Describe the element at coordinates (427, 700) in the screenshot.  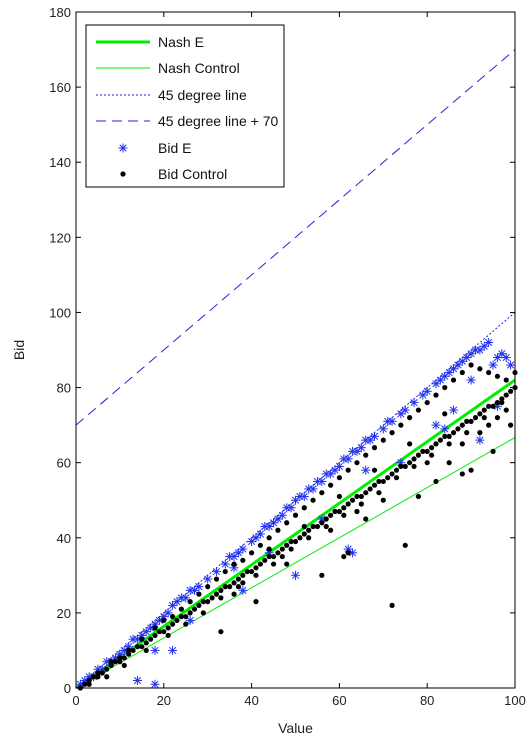
I see `x-tick-label: 80` at that location.